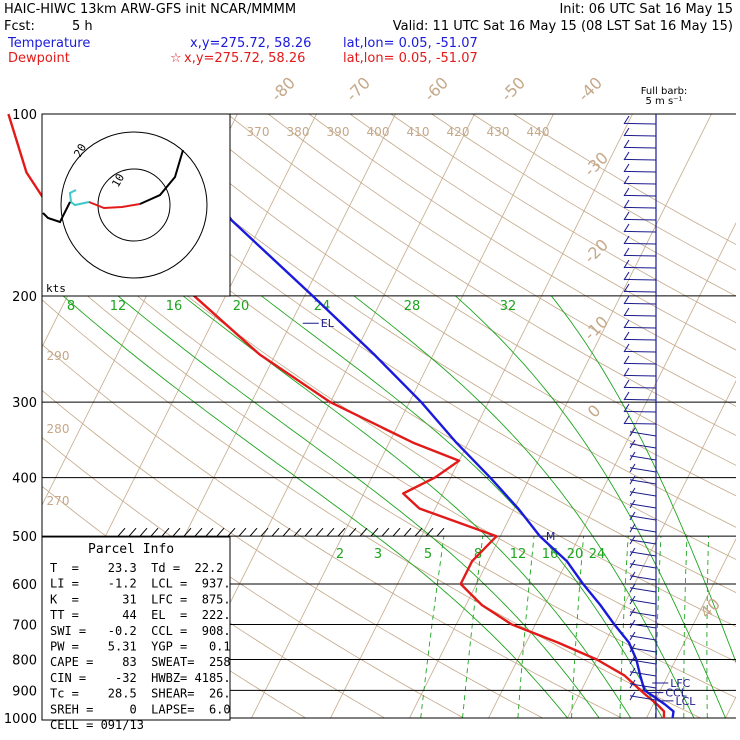  What do you see at coordinates (646, 9) in the screenshot?
I see `init-time: Init: 06 UTC Sat 16 May 15` at bounding box center [646, 9].